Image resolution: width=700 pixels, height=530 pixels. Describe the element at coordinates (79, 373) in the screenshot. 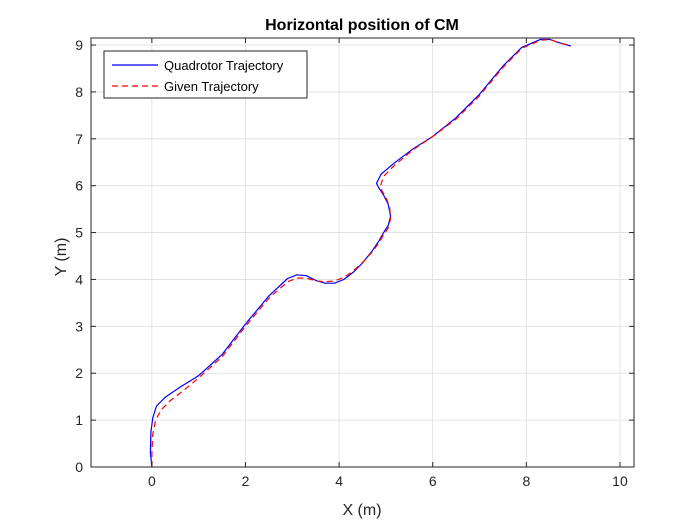

I see `y-tick-label: 2` at that location.